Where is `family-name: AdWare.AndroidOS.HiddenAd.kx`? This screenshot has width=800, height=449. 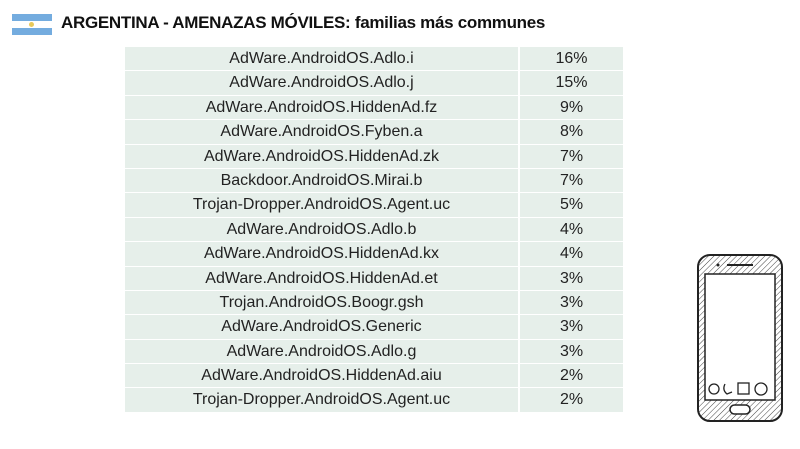 family-name: AdWare.AndroidOS.HiddenAd.kx is located at coordinates (322, 254).